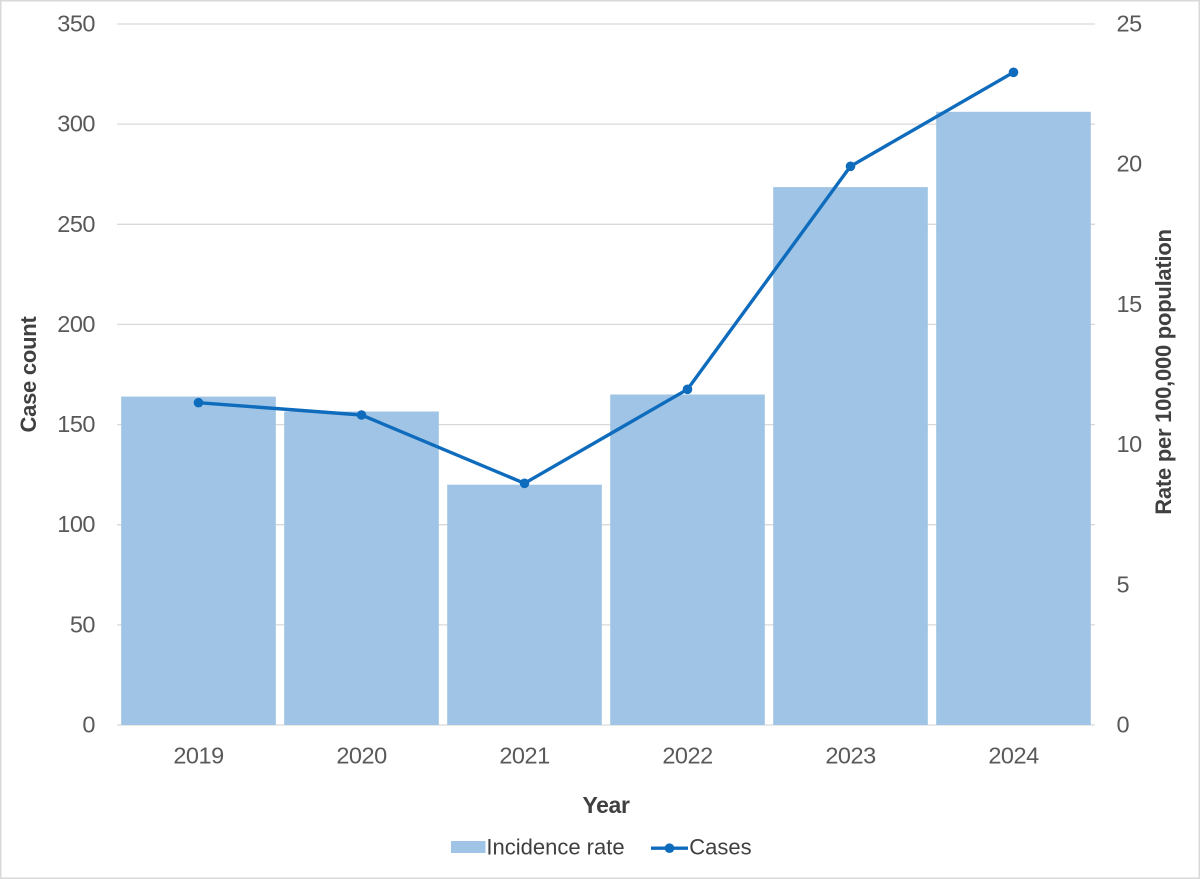  What do you see at coordinates (1130, 304) in the screenshot?
I see `svg-text: 15` at bounding box center [1130, 304].